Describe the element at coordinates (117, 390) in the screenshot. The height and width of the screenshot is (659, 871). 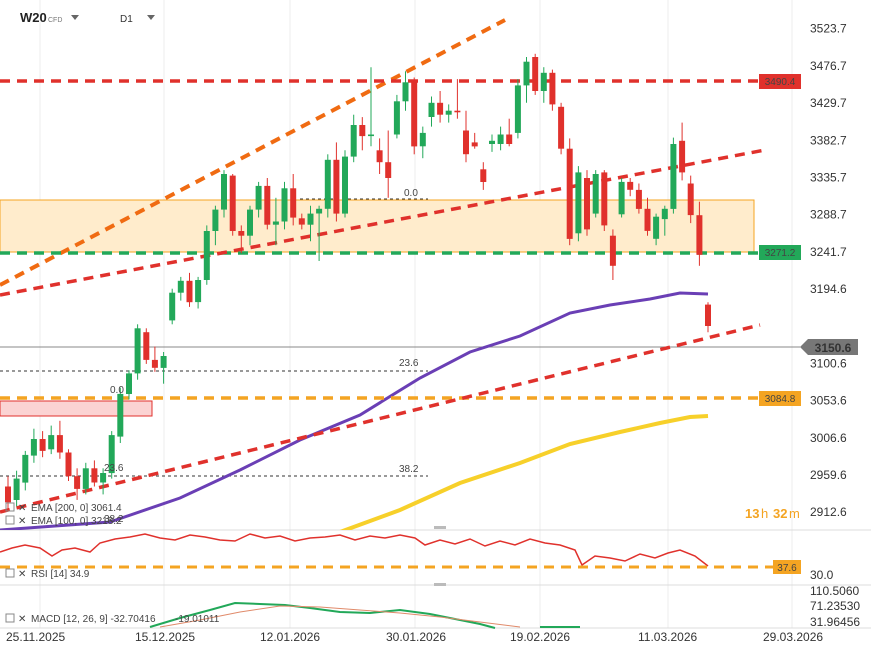
I see `fib-label-left-zero: 0.0` at that location.